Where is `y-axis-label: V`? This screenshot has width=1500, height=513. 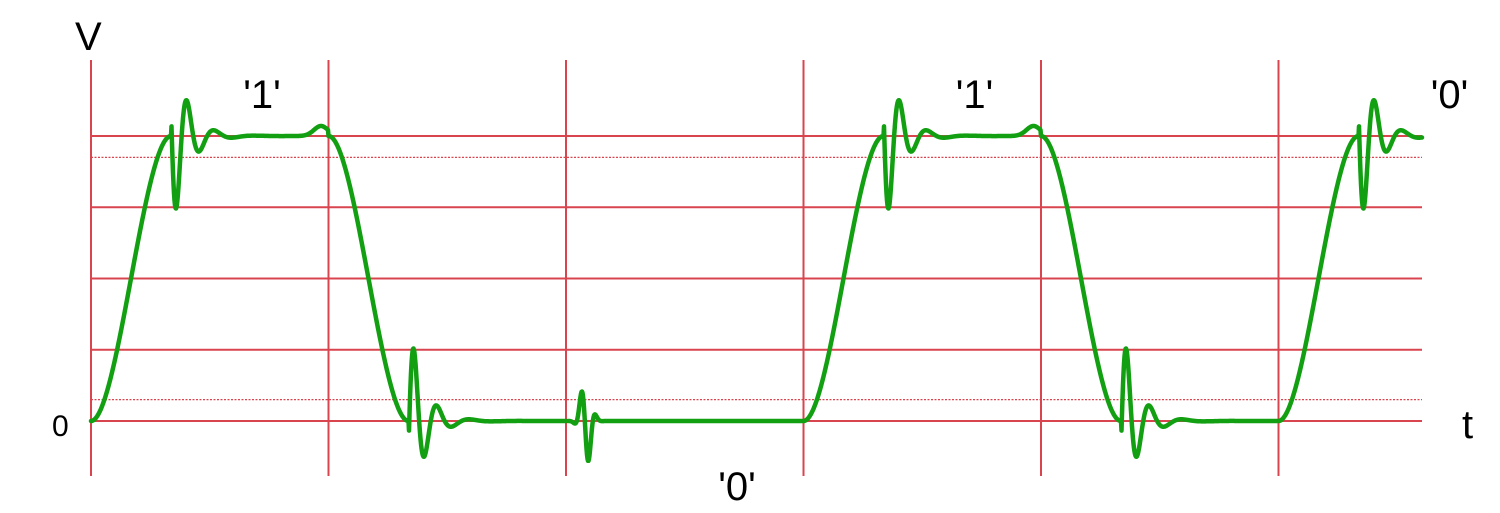
y-axis-label: V is located at coordinates (88, 37).